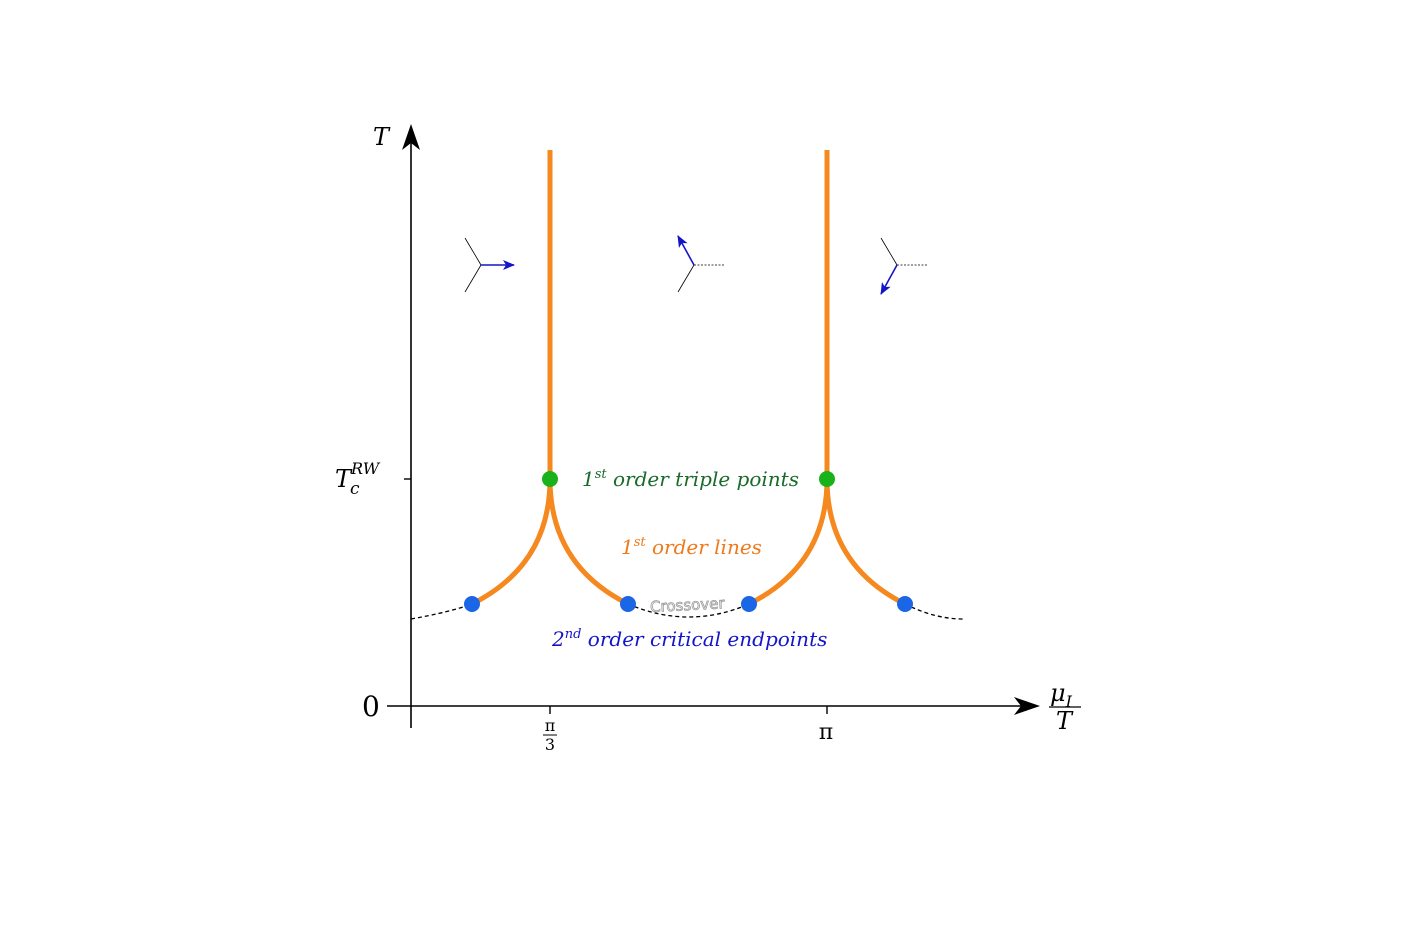  What do you see at coordinates (904, 266) in the screenshot?
I see `polyakov-loop-phase-down-left-icon` at bounding box center [904, 266].